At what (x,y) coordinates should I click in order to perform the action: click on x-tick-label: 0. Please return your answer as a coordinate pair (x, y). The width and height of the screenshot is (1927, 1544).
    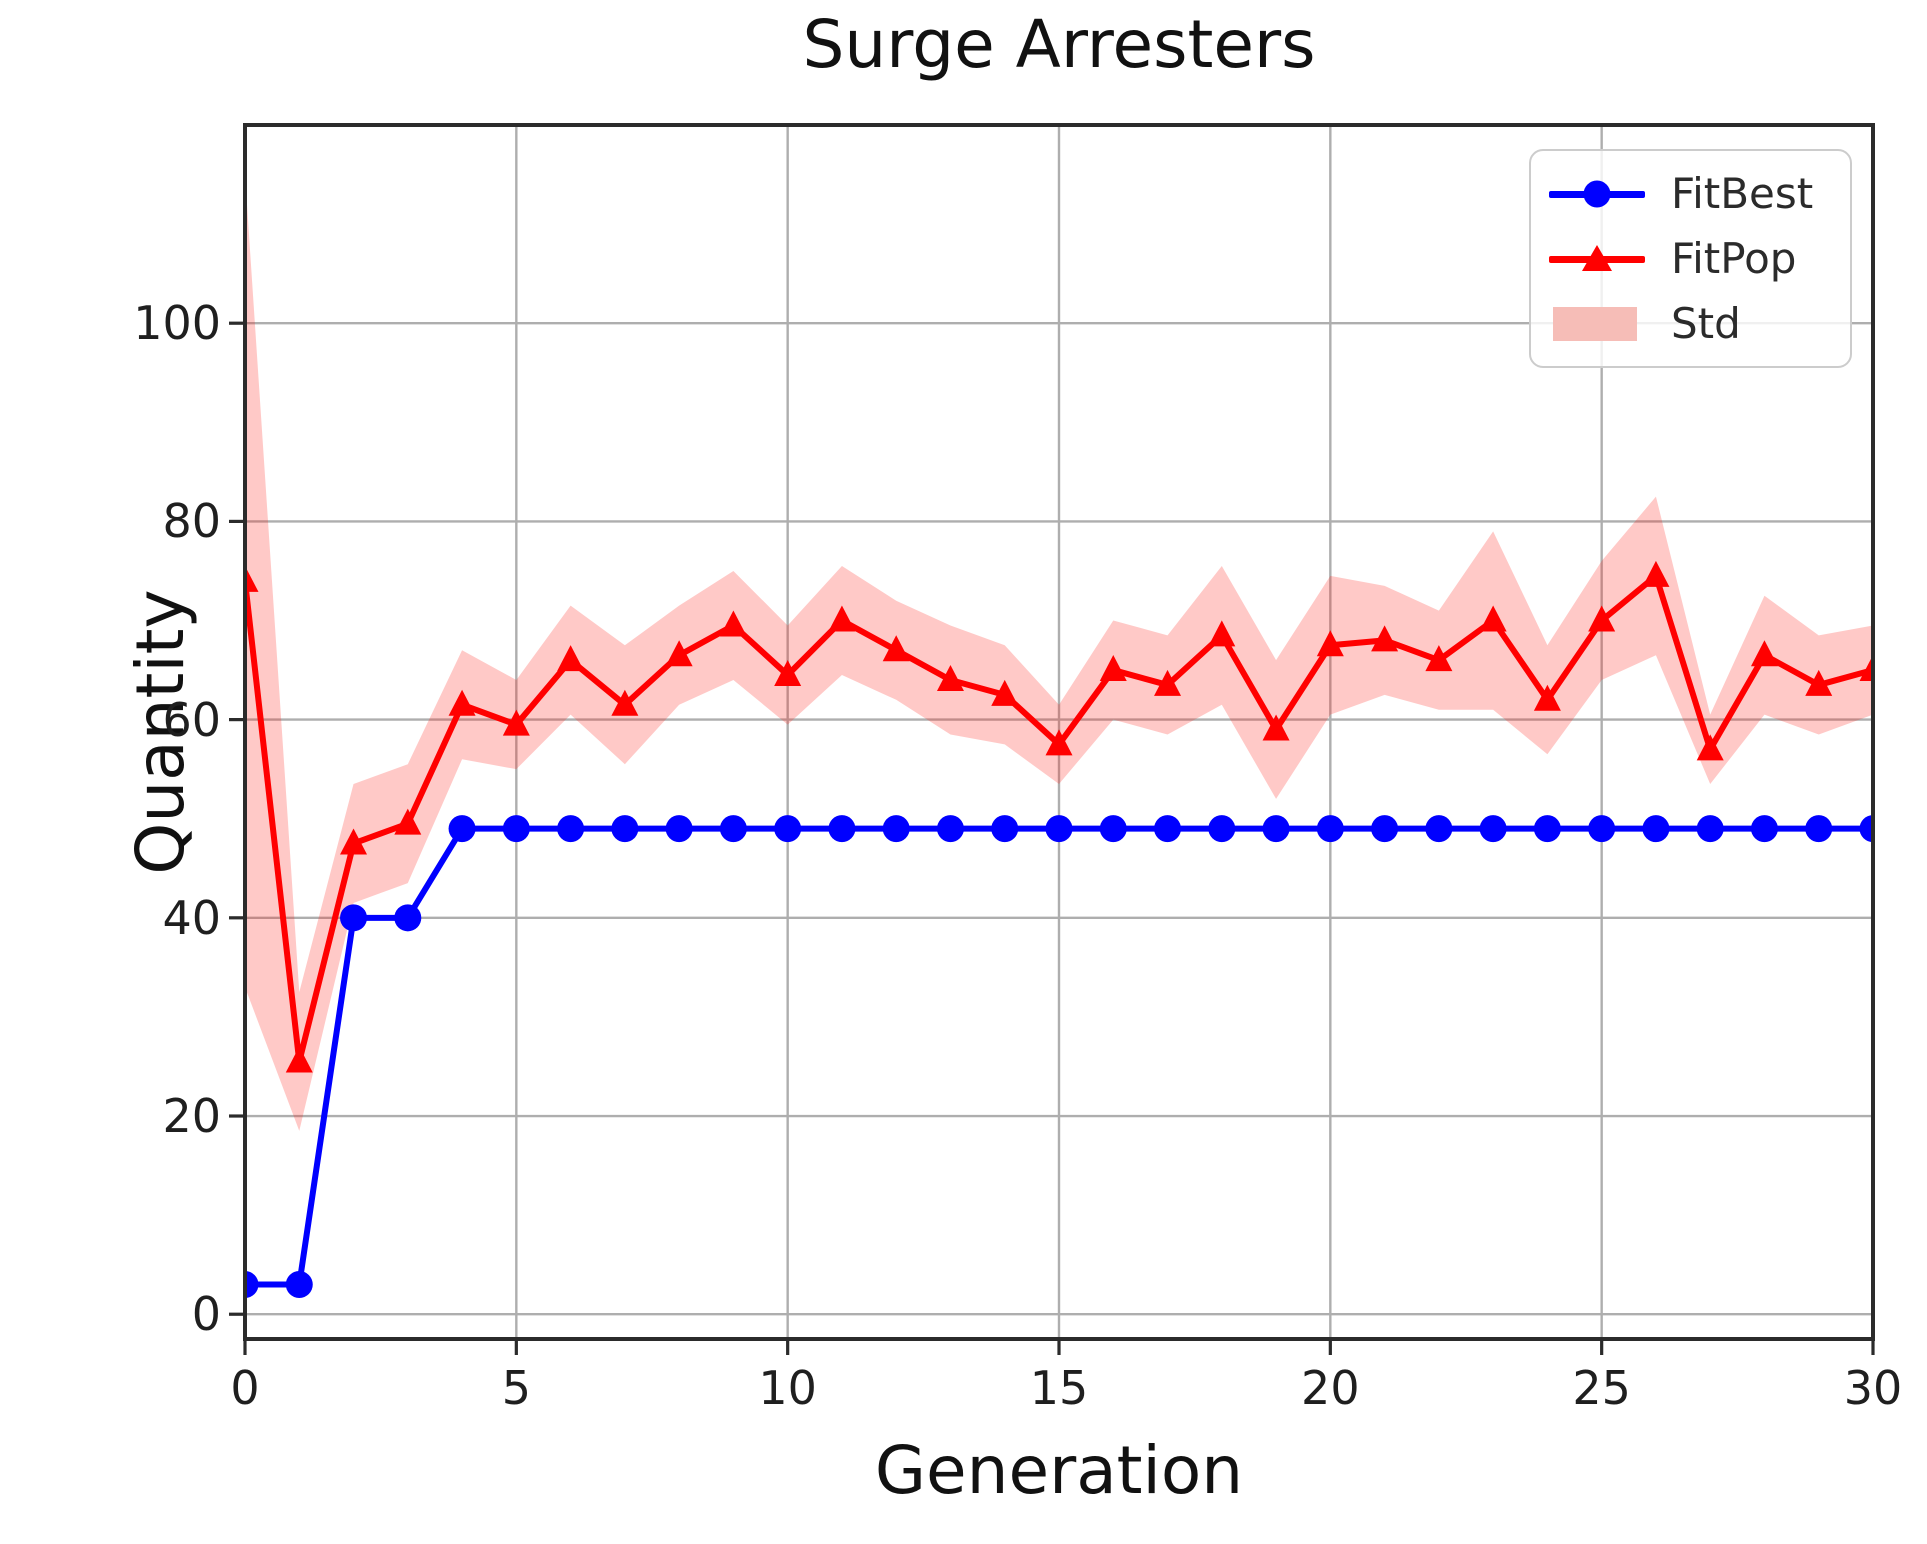
    Looking at the image, I should click on (245, 1388).